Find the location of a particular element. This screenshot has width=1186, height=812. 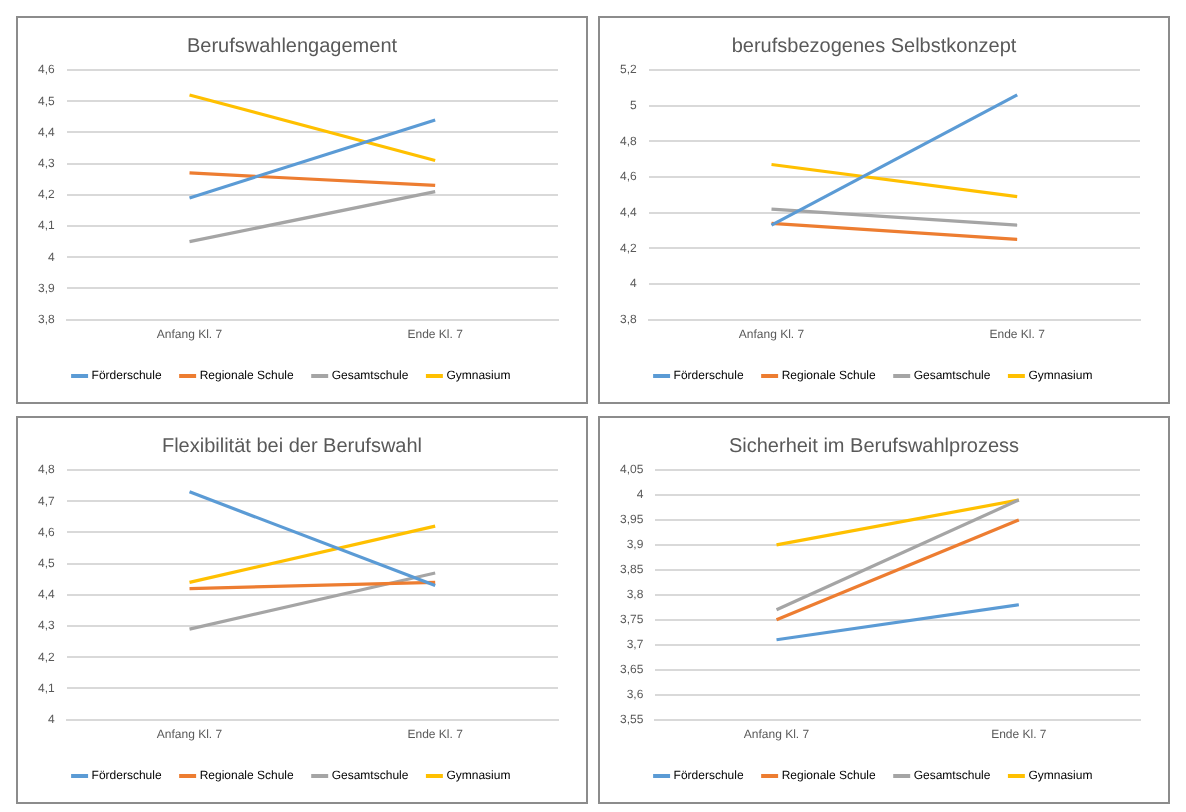

chart-title: Sicherheit im Berufswahlprozess is located at coordinates (874, 446).